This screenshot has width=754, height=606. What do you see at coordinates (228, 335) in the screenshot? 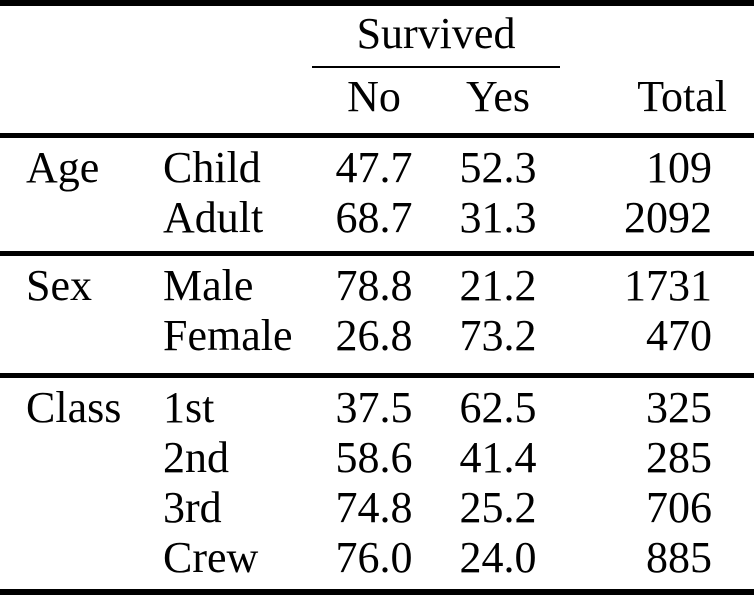
I see `category-label: Female` at bounding box center [228, 335].